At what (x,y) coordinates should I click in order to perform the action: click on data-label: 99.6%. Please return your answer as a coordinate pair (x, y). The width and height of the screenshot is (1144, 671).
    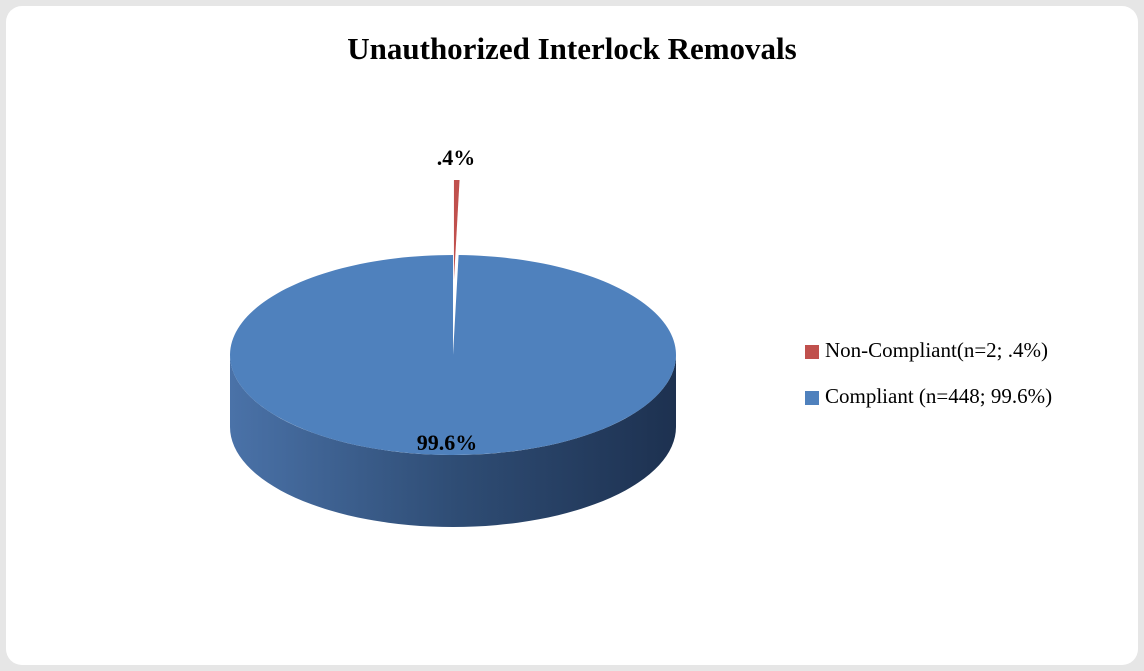
    Looking at the image, I should click on (447, 442).